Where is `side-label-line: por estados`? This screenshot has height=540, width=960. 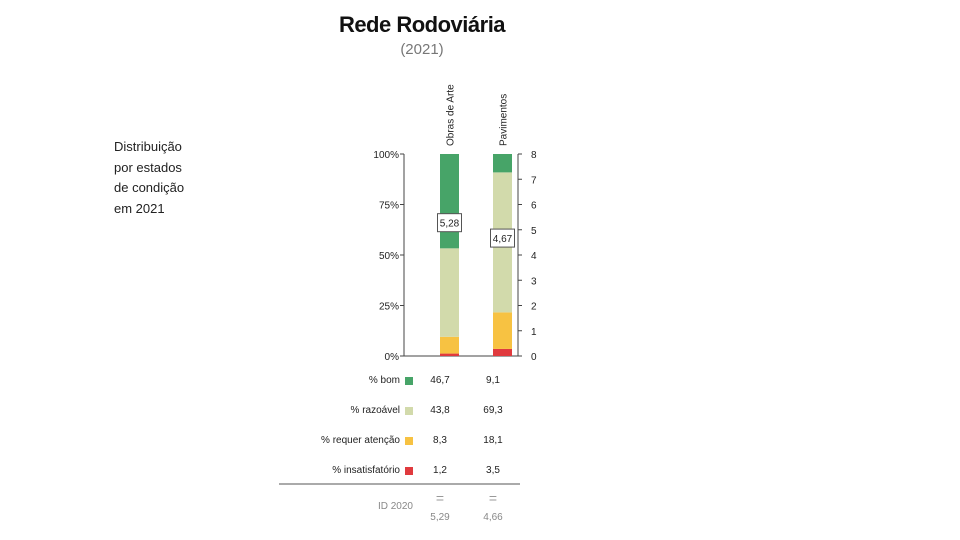 side-label-line: por estados is located at coordinates (148, 167).